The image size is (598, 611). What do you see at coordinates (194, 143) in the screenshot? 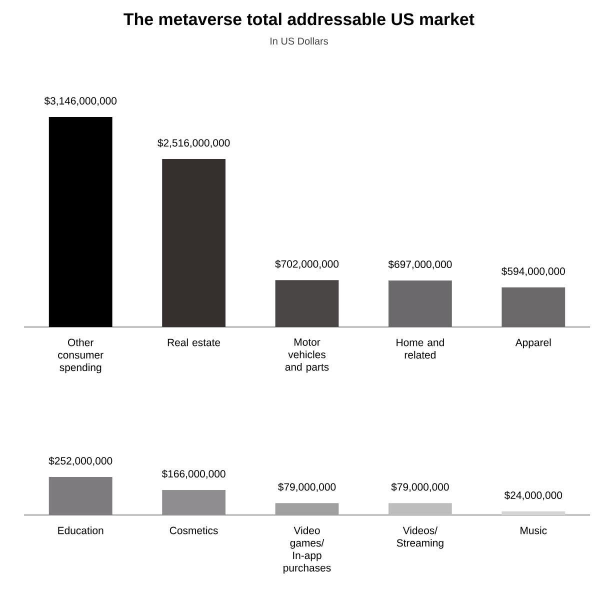
I see `data-label: $2,516,000,000` at bounding box center [194, 143].